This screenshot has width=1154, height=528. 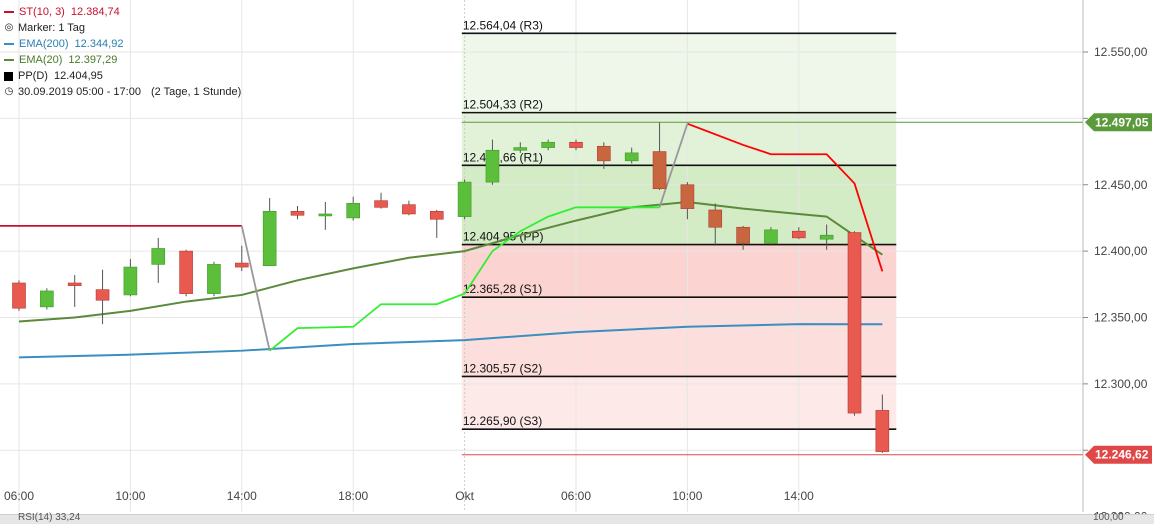 What do you see at coordinates (503, 25) in the screenshot?
I see `pivot-label-r3: 12.564,04 (R3)` at bounding box center [503, 25].